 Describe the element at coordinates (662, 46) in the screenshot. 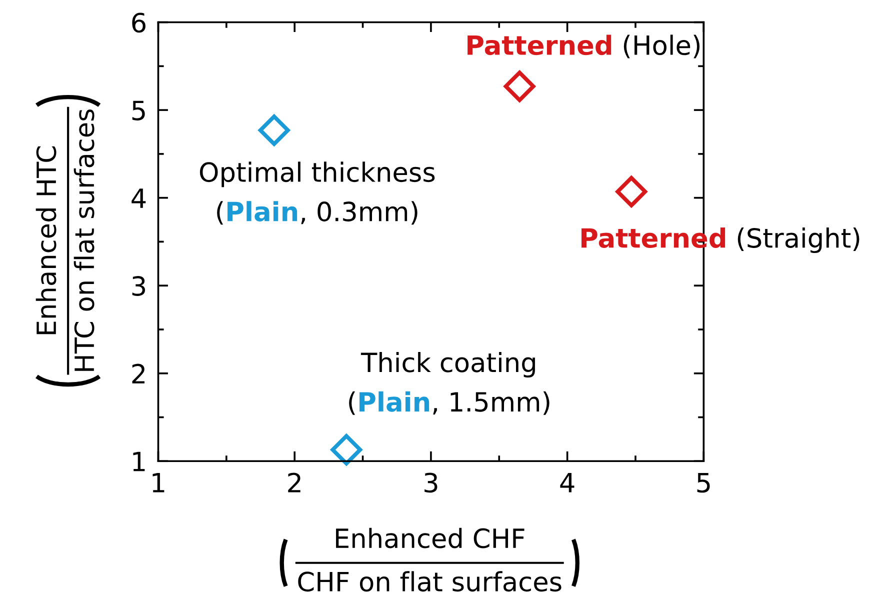

I see `annotation: (Hole)` at that location.